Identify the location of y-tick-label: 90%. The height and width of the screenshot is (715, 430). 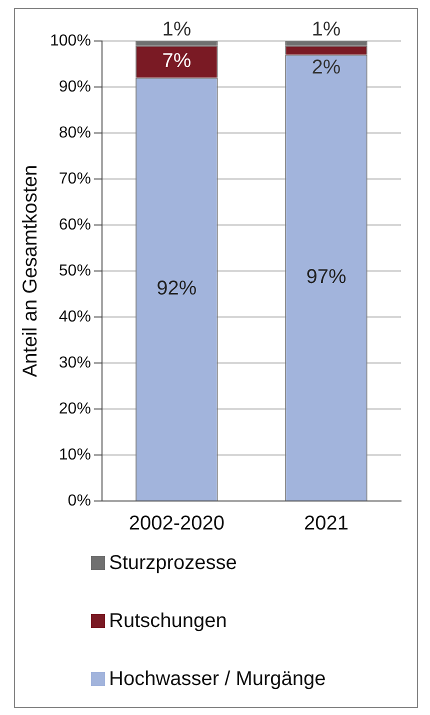
(74, 87).